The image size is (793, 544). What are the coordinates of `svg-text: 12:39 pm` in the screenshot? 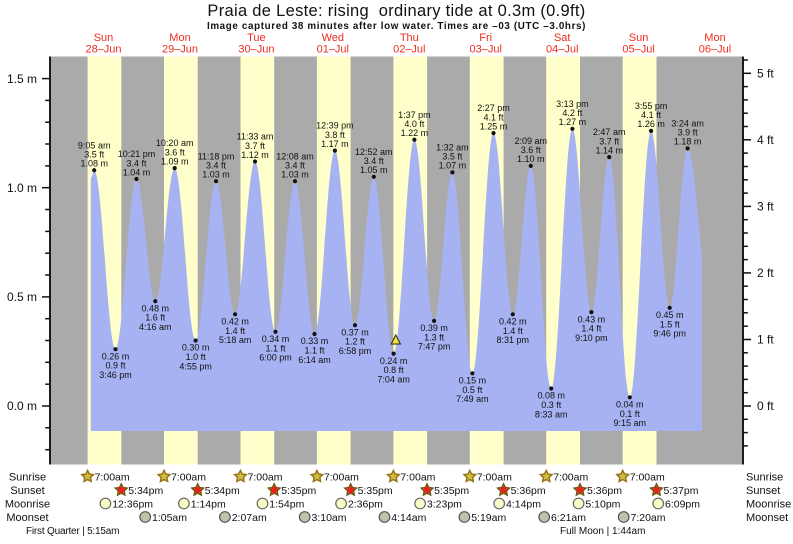 It's located at (335, 126).